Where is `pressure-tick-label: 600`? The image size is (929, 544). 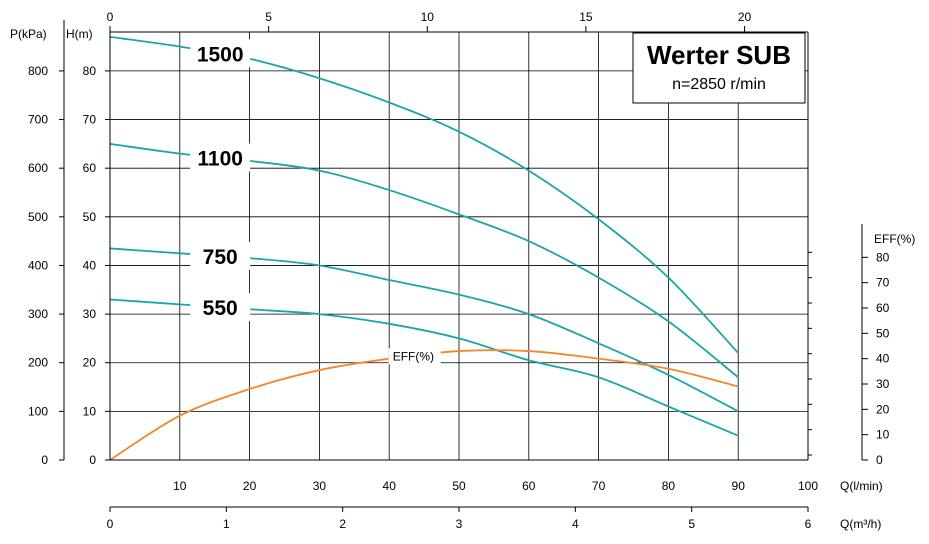 pressure-tick-label: 600 is located at coordinates (38, 168).